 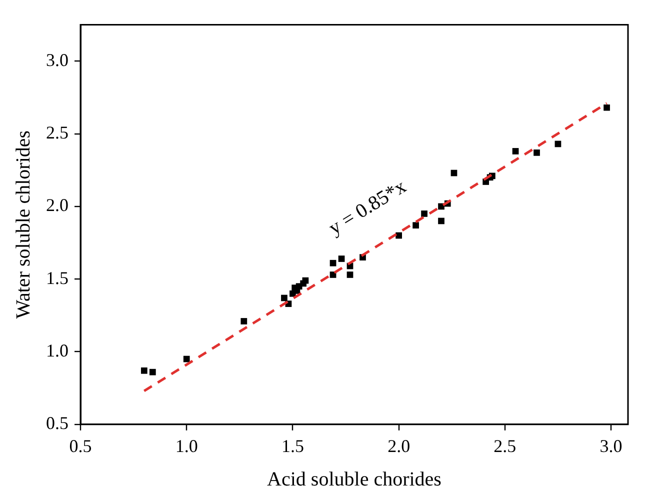 What do you see at coordinates (399, 446) in the screenshot?
I see `x-tick-label: 2.0` at bounding box center [399, 446].